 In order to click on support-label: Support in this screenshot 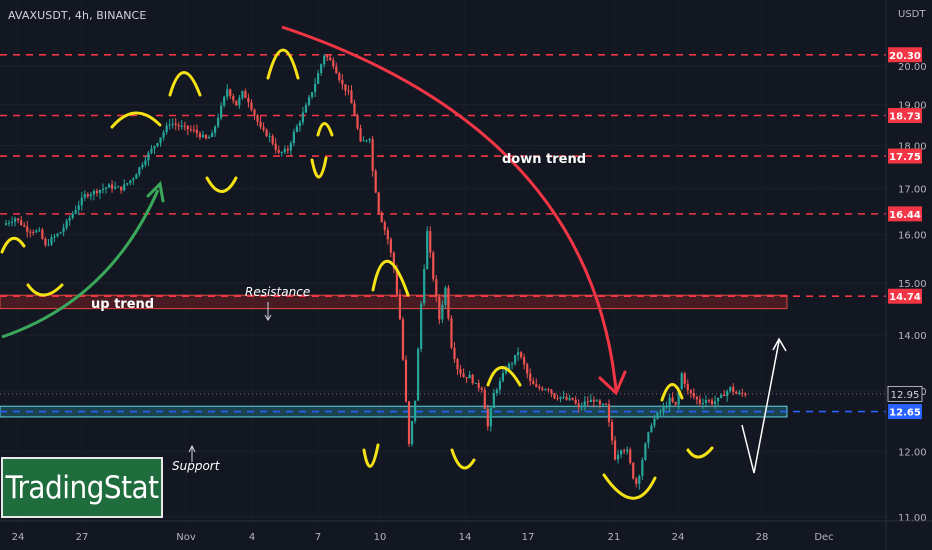, I will do `click(196, 466)`.